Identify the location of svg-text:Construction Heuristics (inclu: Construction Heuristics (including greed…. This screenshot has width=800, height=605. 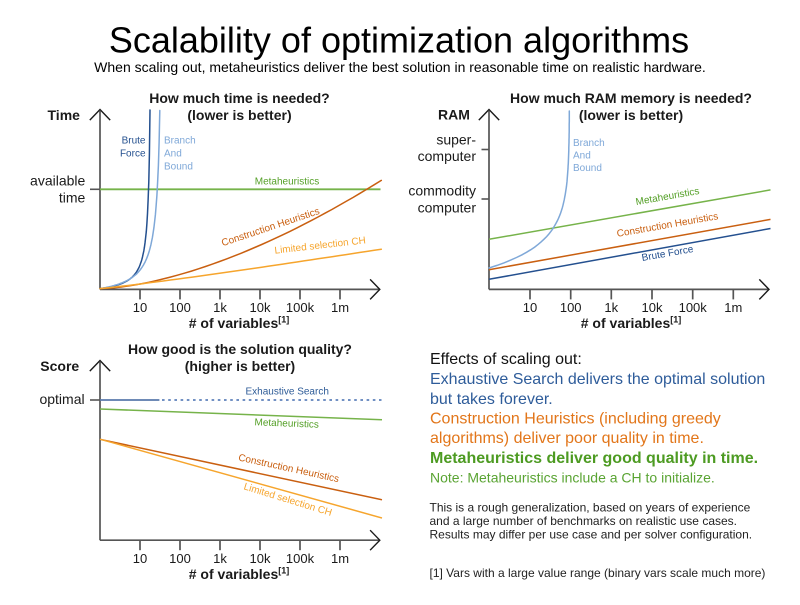
(575, 418).